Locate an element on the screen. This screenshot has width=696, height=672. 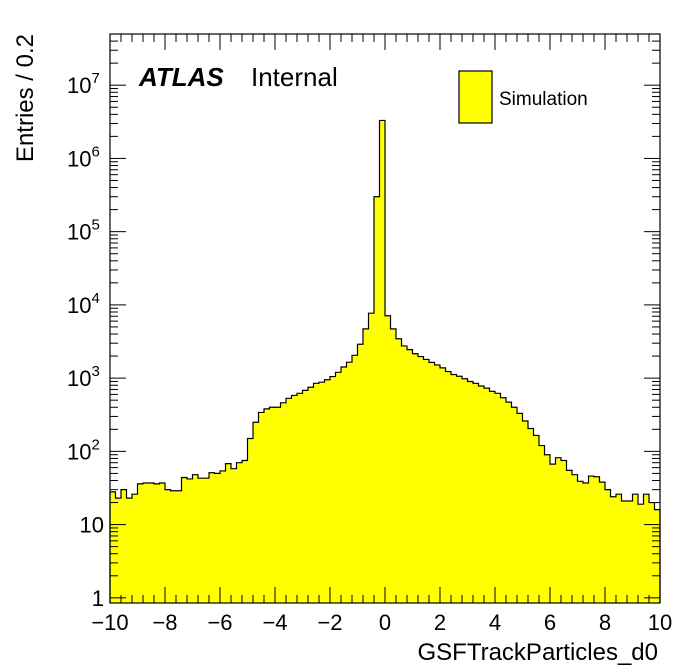
x-axis-title: GSFTrackParticles_d0 is located at coordinates (537, 652).